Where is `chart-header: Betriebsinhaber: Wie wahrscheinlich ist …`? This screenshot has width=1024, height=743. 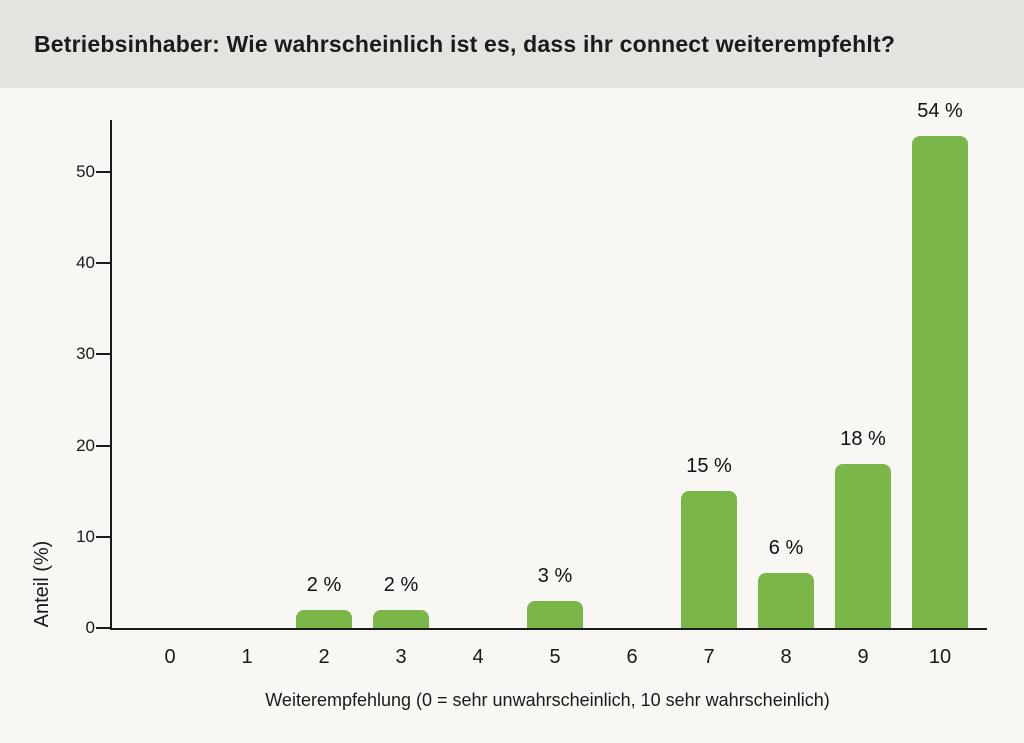 chart-header: Betriebsinhaber: Wie wahrscheinlich ist … is located at coordinates (512, 44).